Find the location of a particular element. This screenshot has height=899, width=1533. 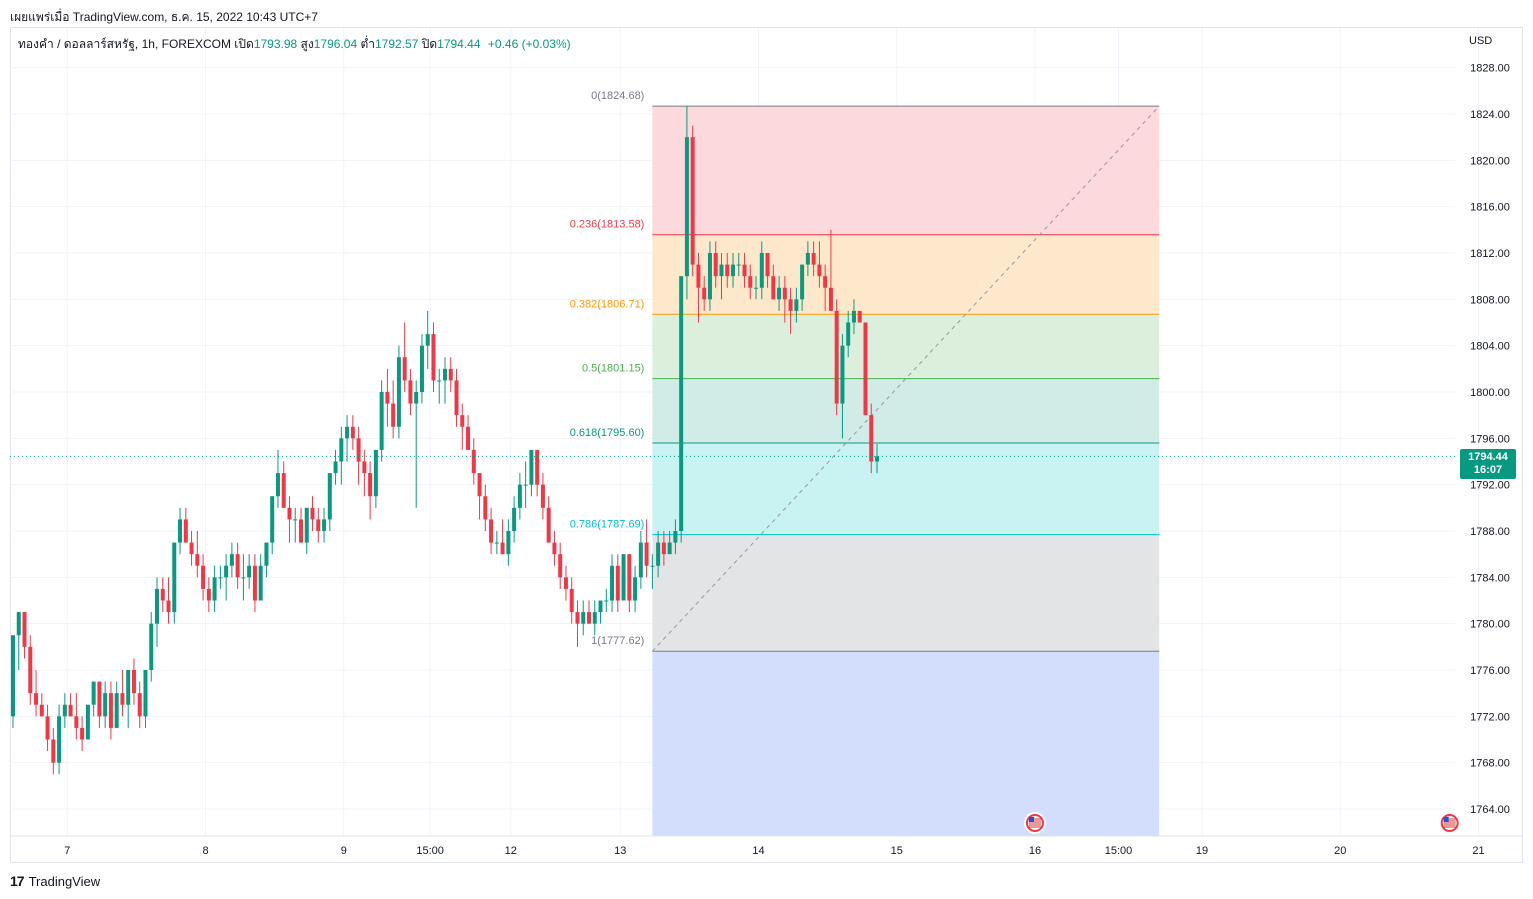

time-tick-label: 14 is located at coordinates (758, 851).